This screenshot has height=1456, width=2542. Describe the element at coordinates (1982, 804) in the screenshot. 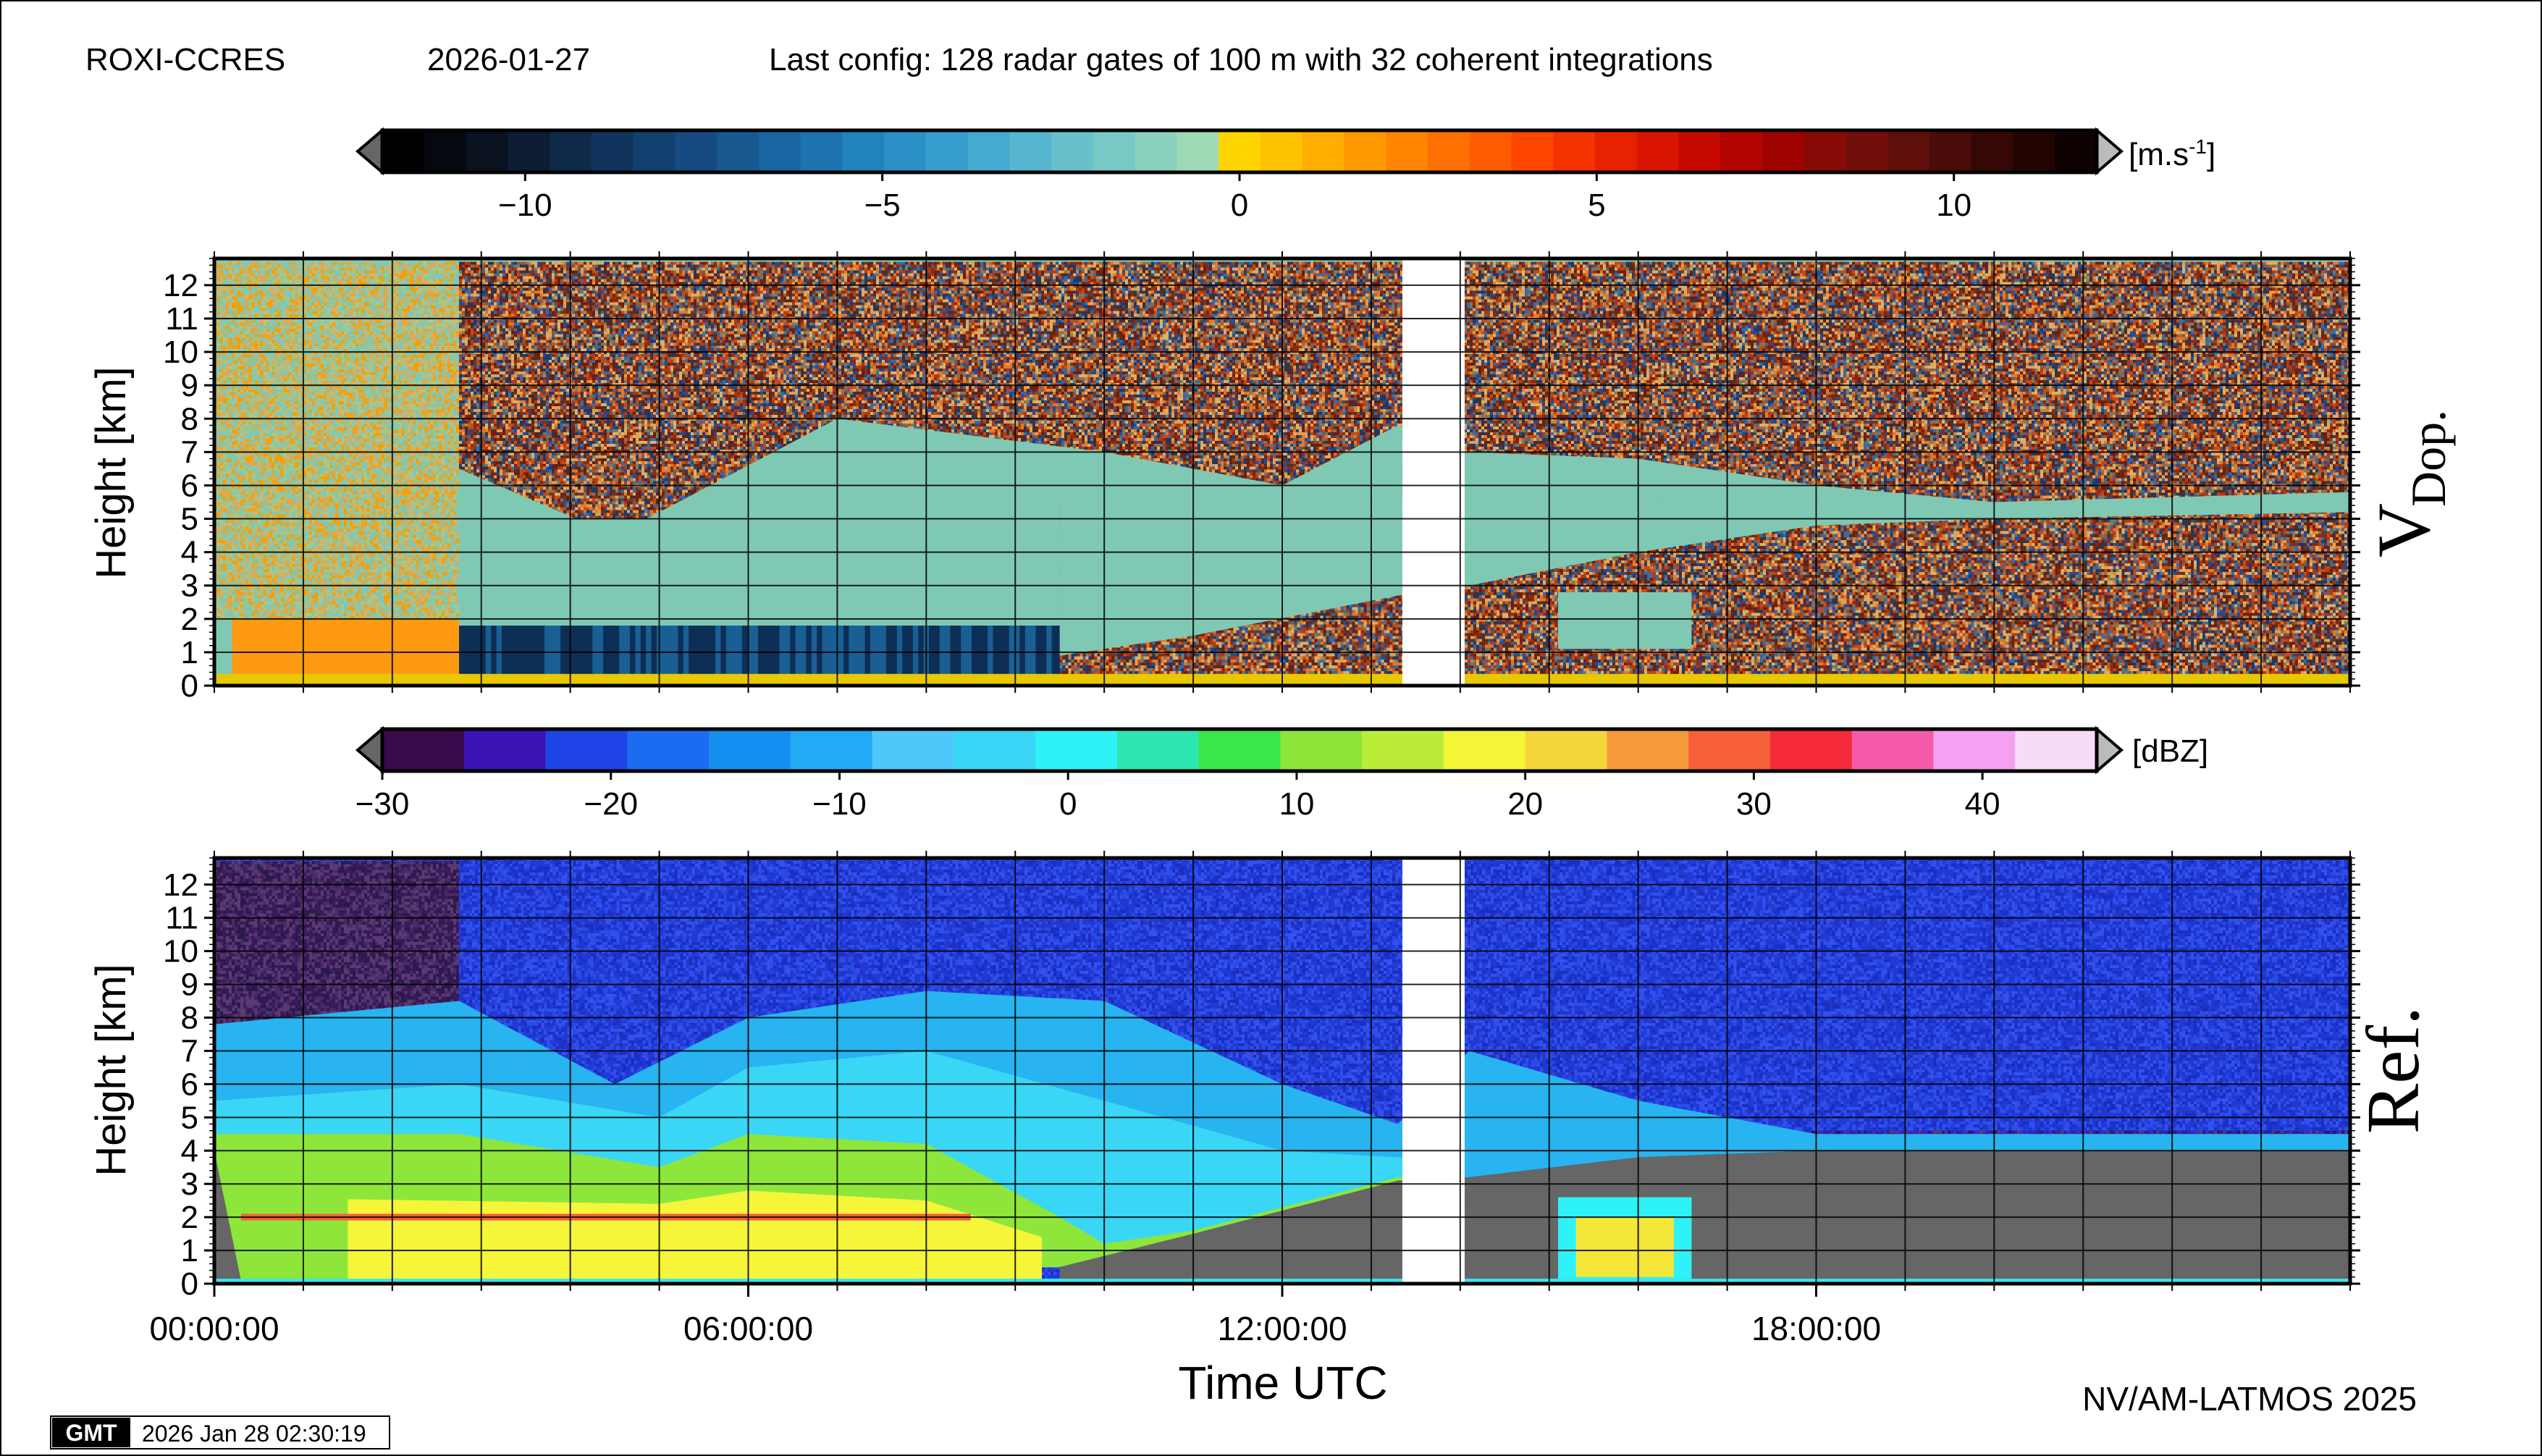

I see `reflectivity-colorbar-tick-label: 40` at that location.